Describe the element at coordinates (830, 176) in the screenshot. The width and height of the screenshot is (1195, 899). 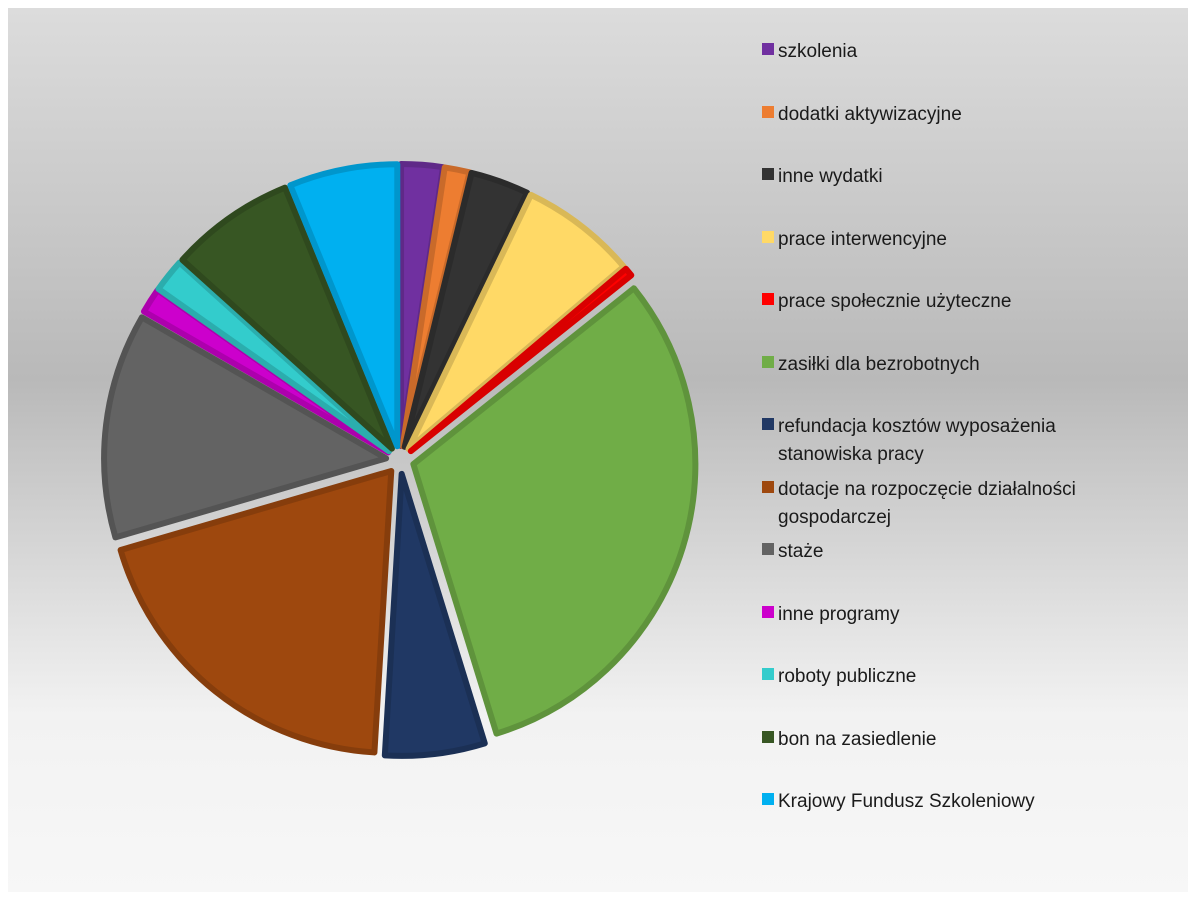
I see `legend-label: inne wydatki` at that location.